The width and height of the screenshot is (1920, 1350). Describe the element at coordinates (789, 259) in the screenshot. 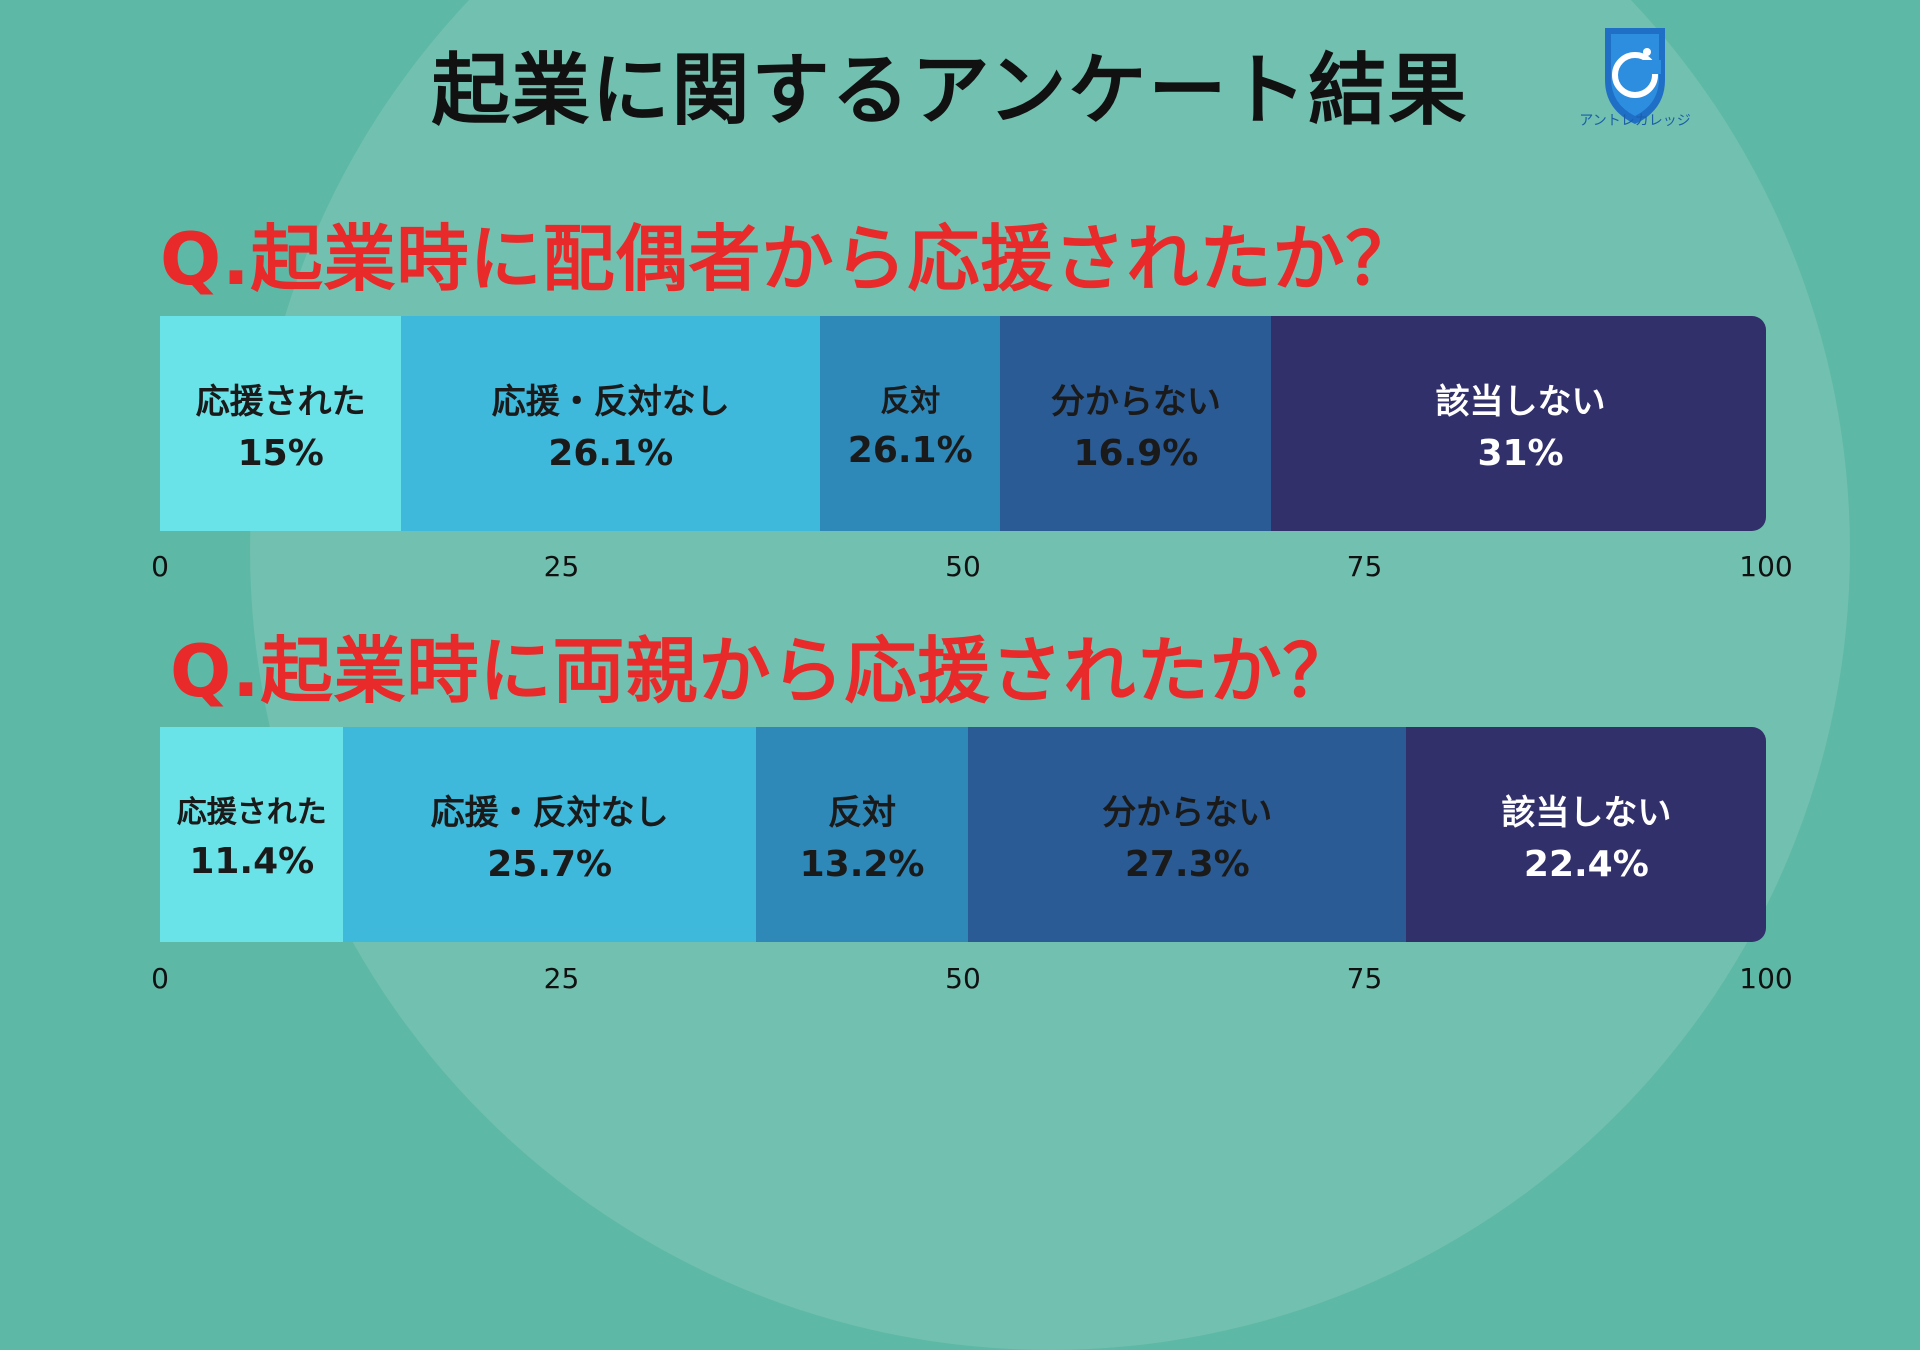

I see `question-spouse: Q.起業時に配偶者から応援されたか？` at that location.